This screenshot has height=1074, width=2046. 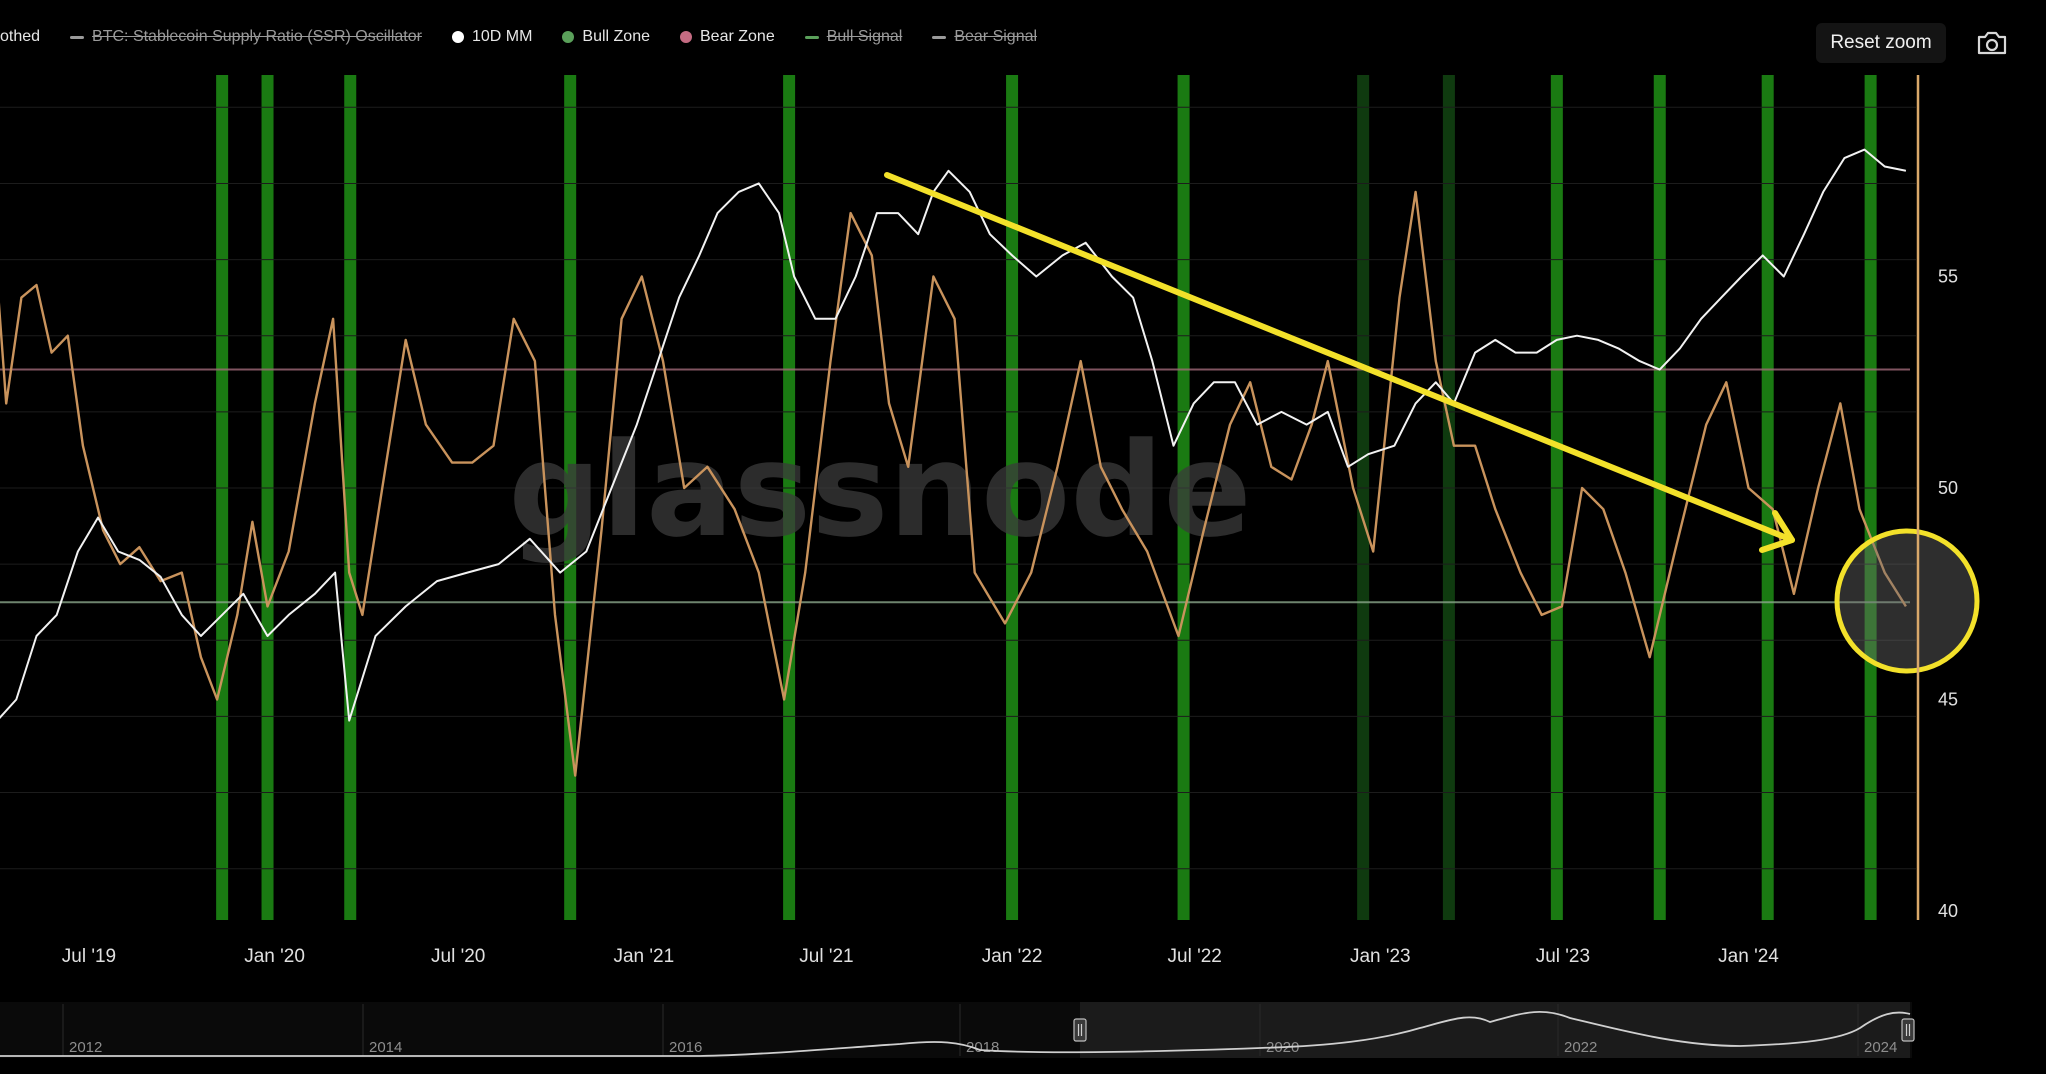 I want to click on navigator-price-path, so click(x=955, y=1034).